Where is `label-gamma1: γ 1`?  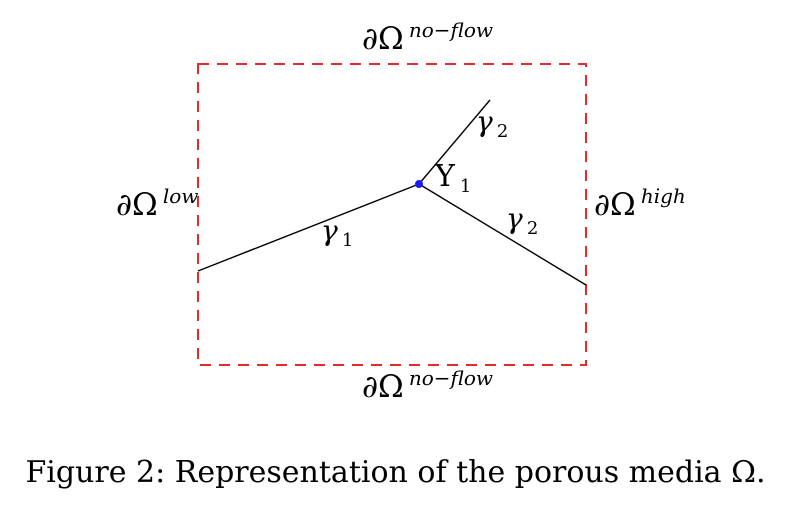
label-gamma1: γ 1 is located at coordinates (337, 232).